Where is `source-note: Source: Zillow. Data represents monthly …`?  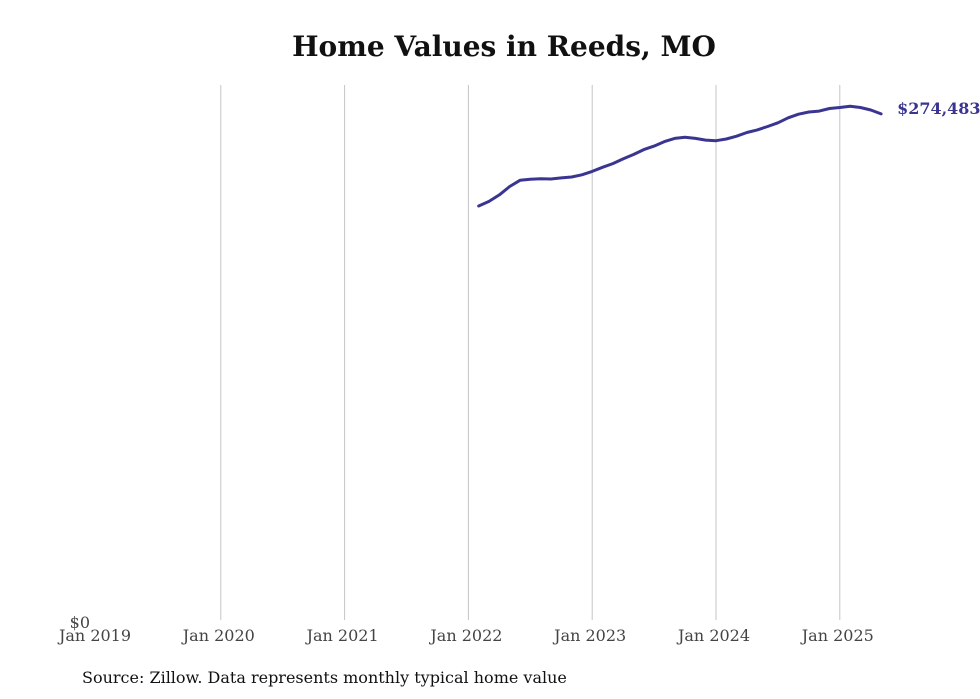
source-note: Source: Zillow. Data represents monthly … is located at coordinates (324, 677).